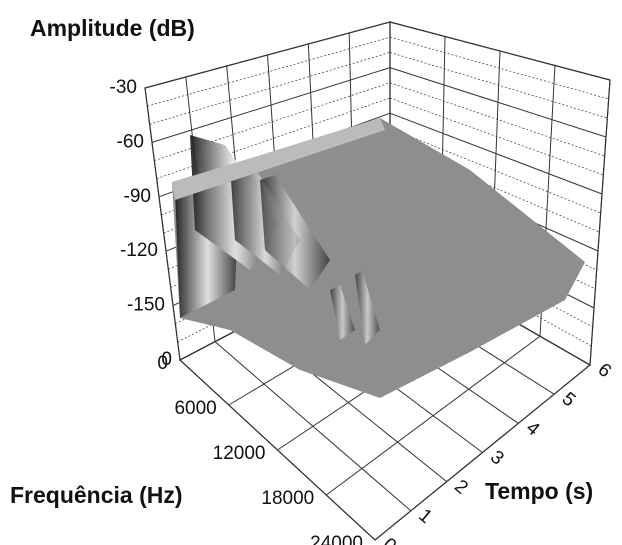  I want to click on z-tick-label: -60, so click(130, 141).